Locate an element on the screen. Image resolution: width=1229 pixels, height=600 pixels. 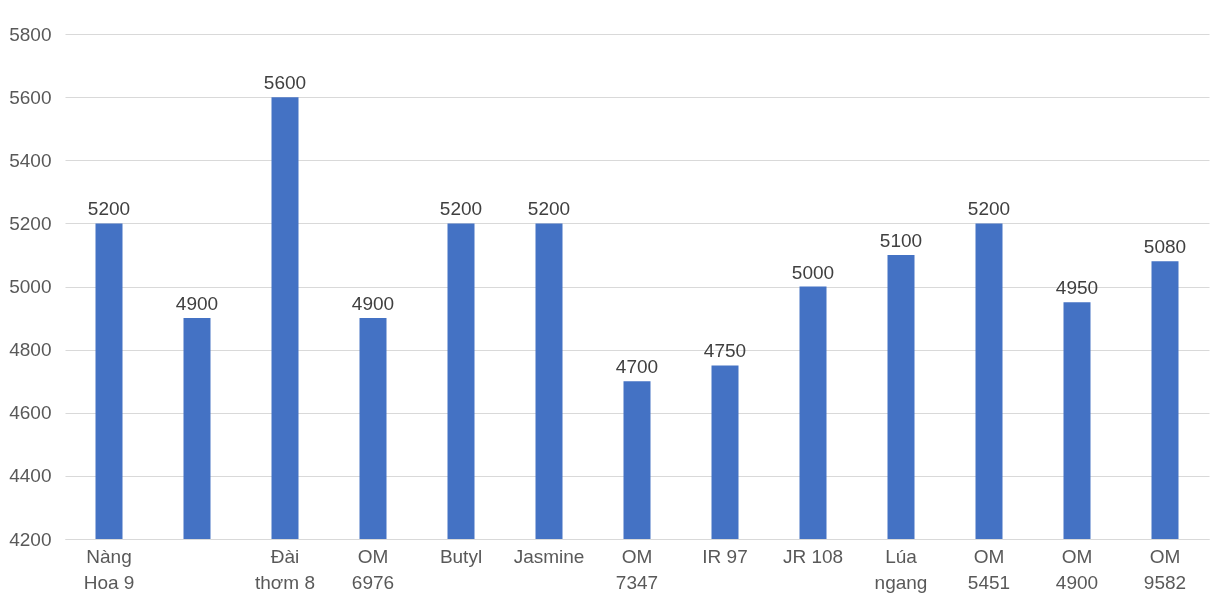
y-tick-label: 5600 is located at coordinates (30, 97).